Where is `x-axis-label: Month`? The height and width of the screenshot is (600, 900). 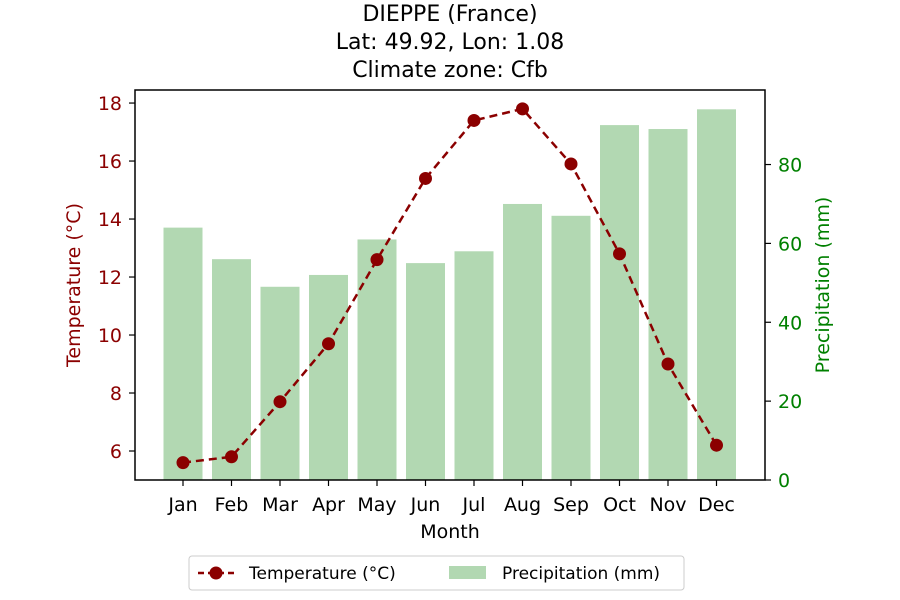 x-axis-label: Month is located at coordinates (450, 532).